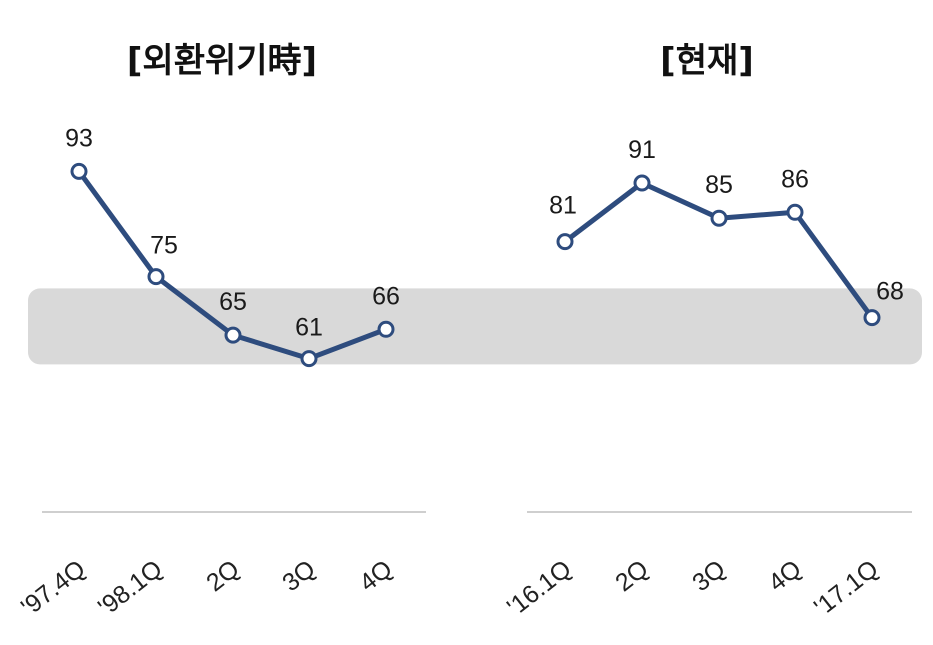  I want to click on data-label: 75, so click(164, 246).